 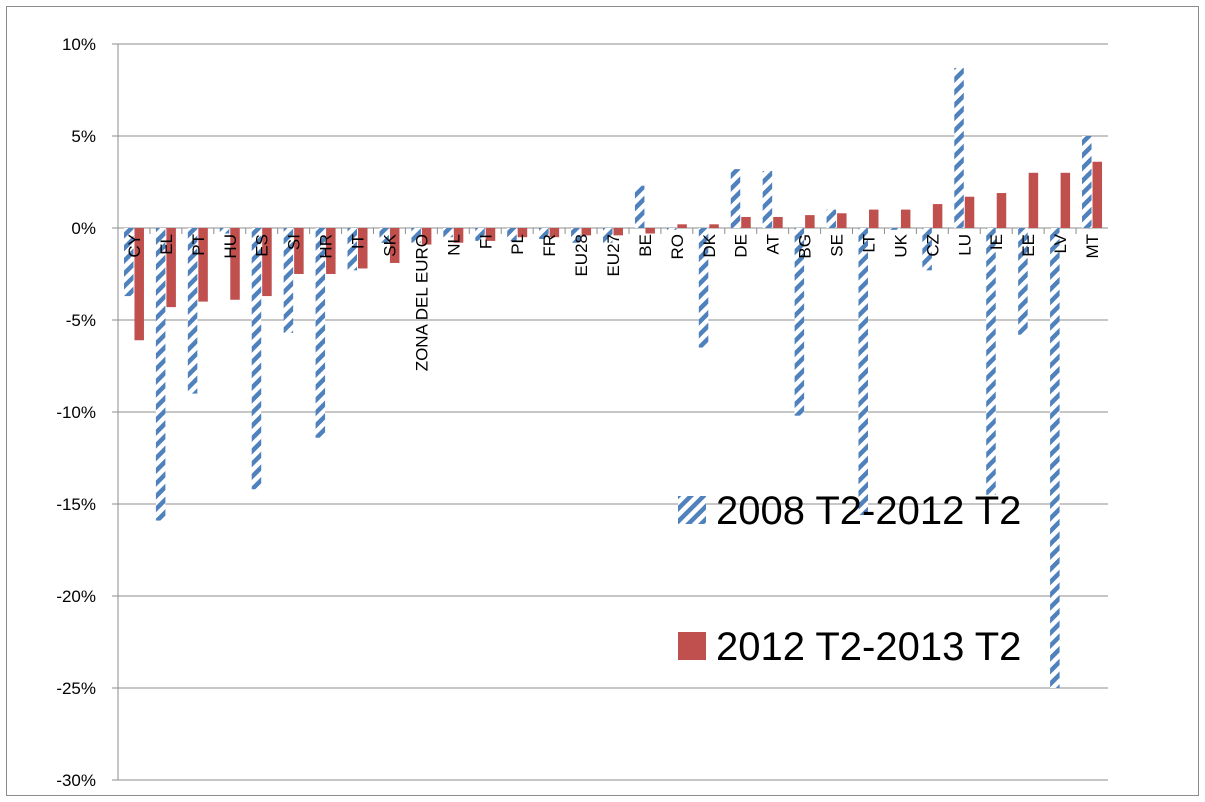 I want to click on category-label: PT, so click(x=198, y=245).